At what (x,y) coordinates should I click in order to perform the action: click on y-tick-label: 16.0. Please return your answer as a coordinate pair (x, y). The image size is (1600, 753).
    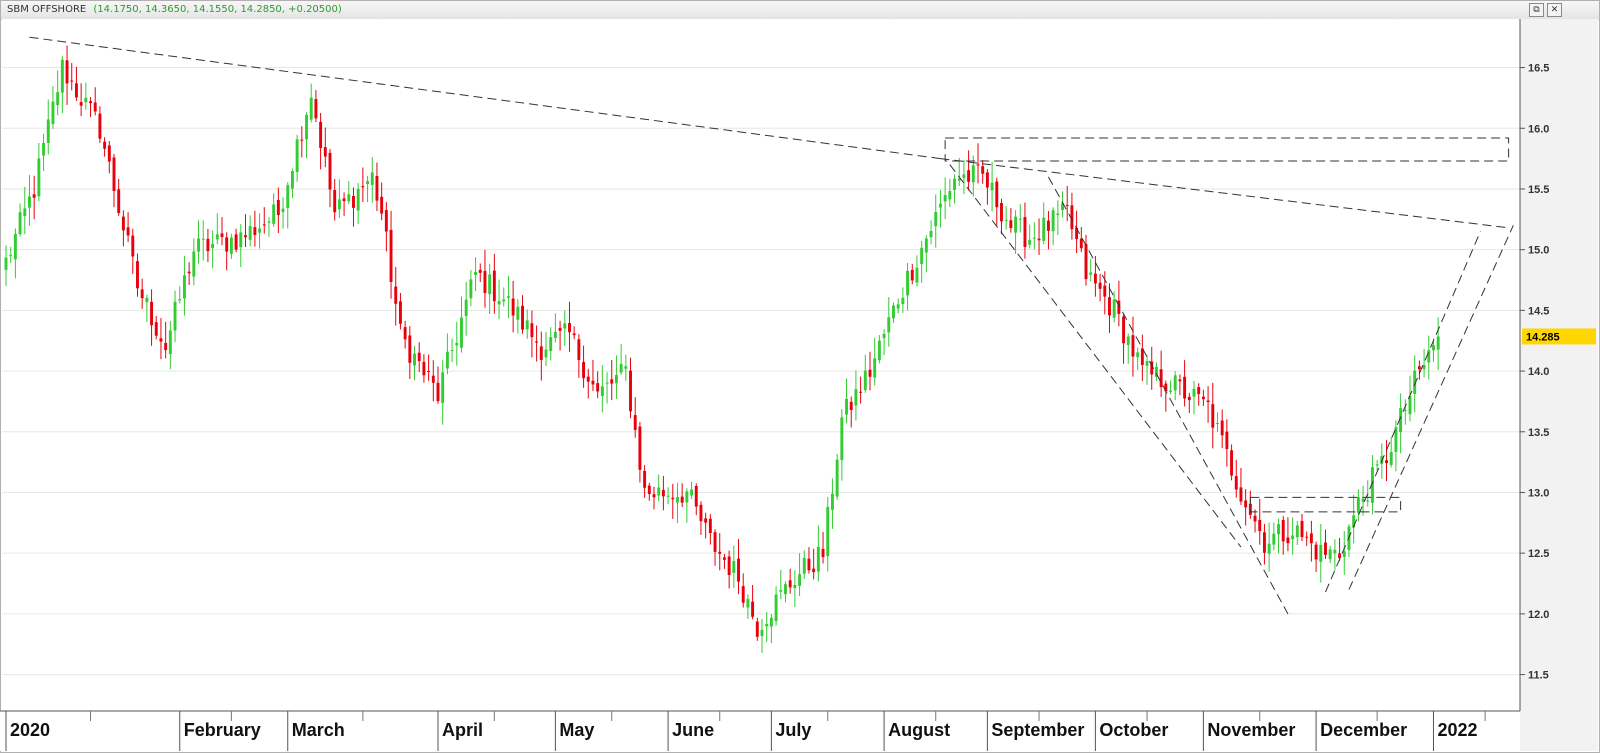
    Looking at the image, I should click on (1538, 129).